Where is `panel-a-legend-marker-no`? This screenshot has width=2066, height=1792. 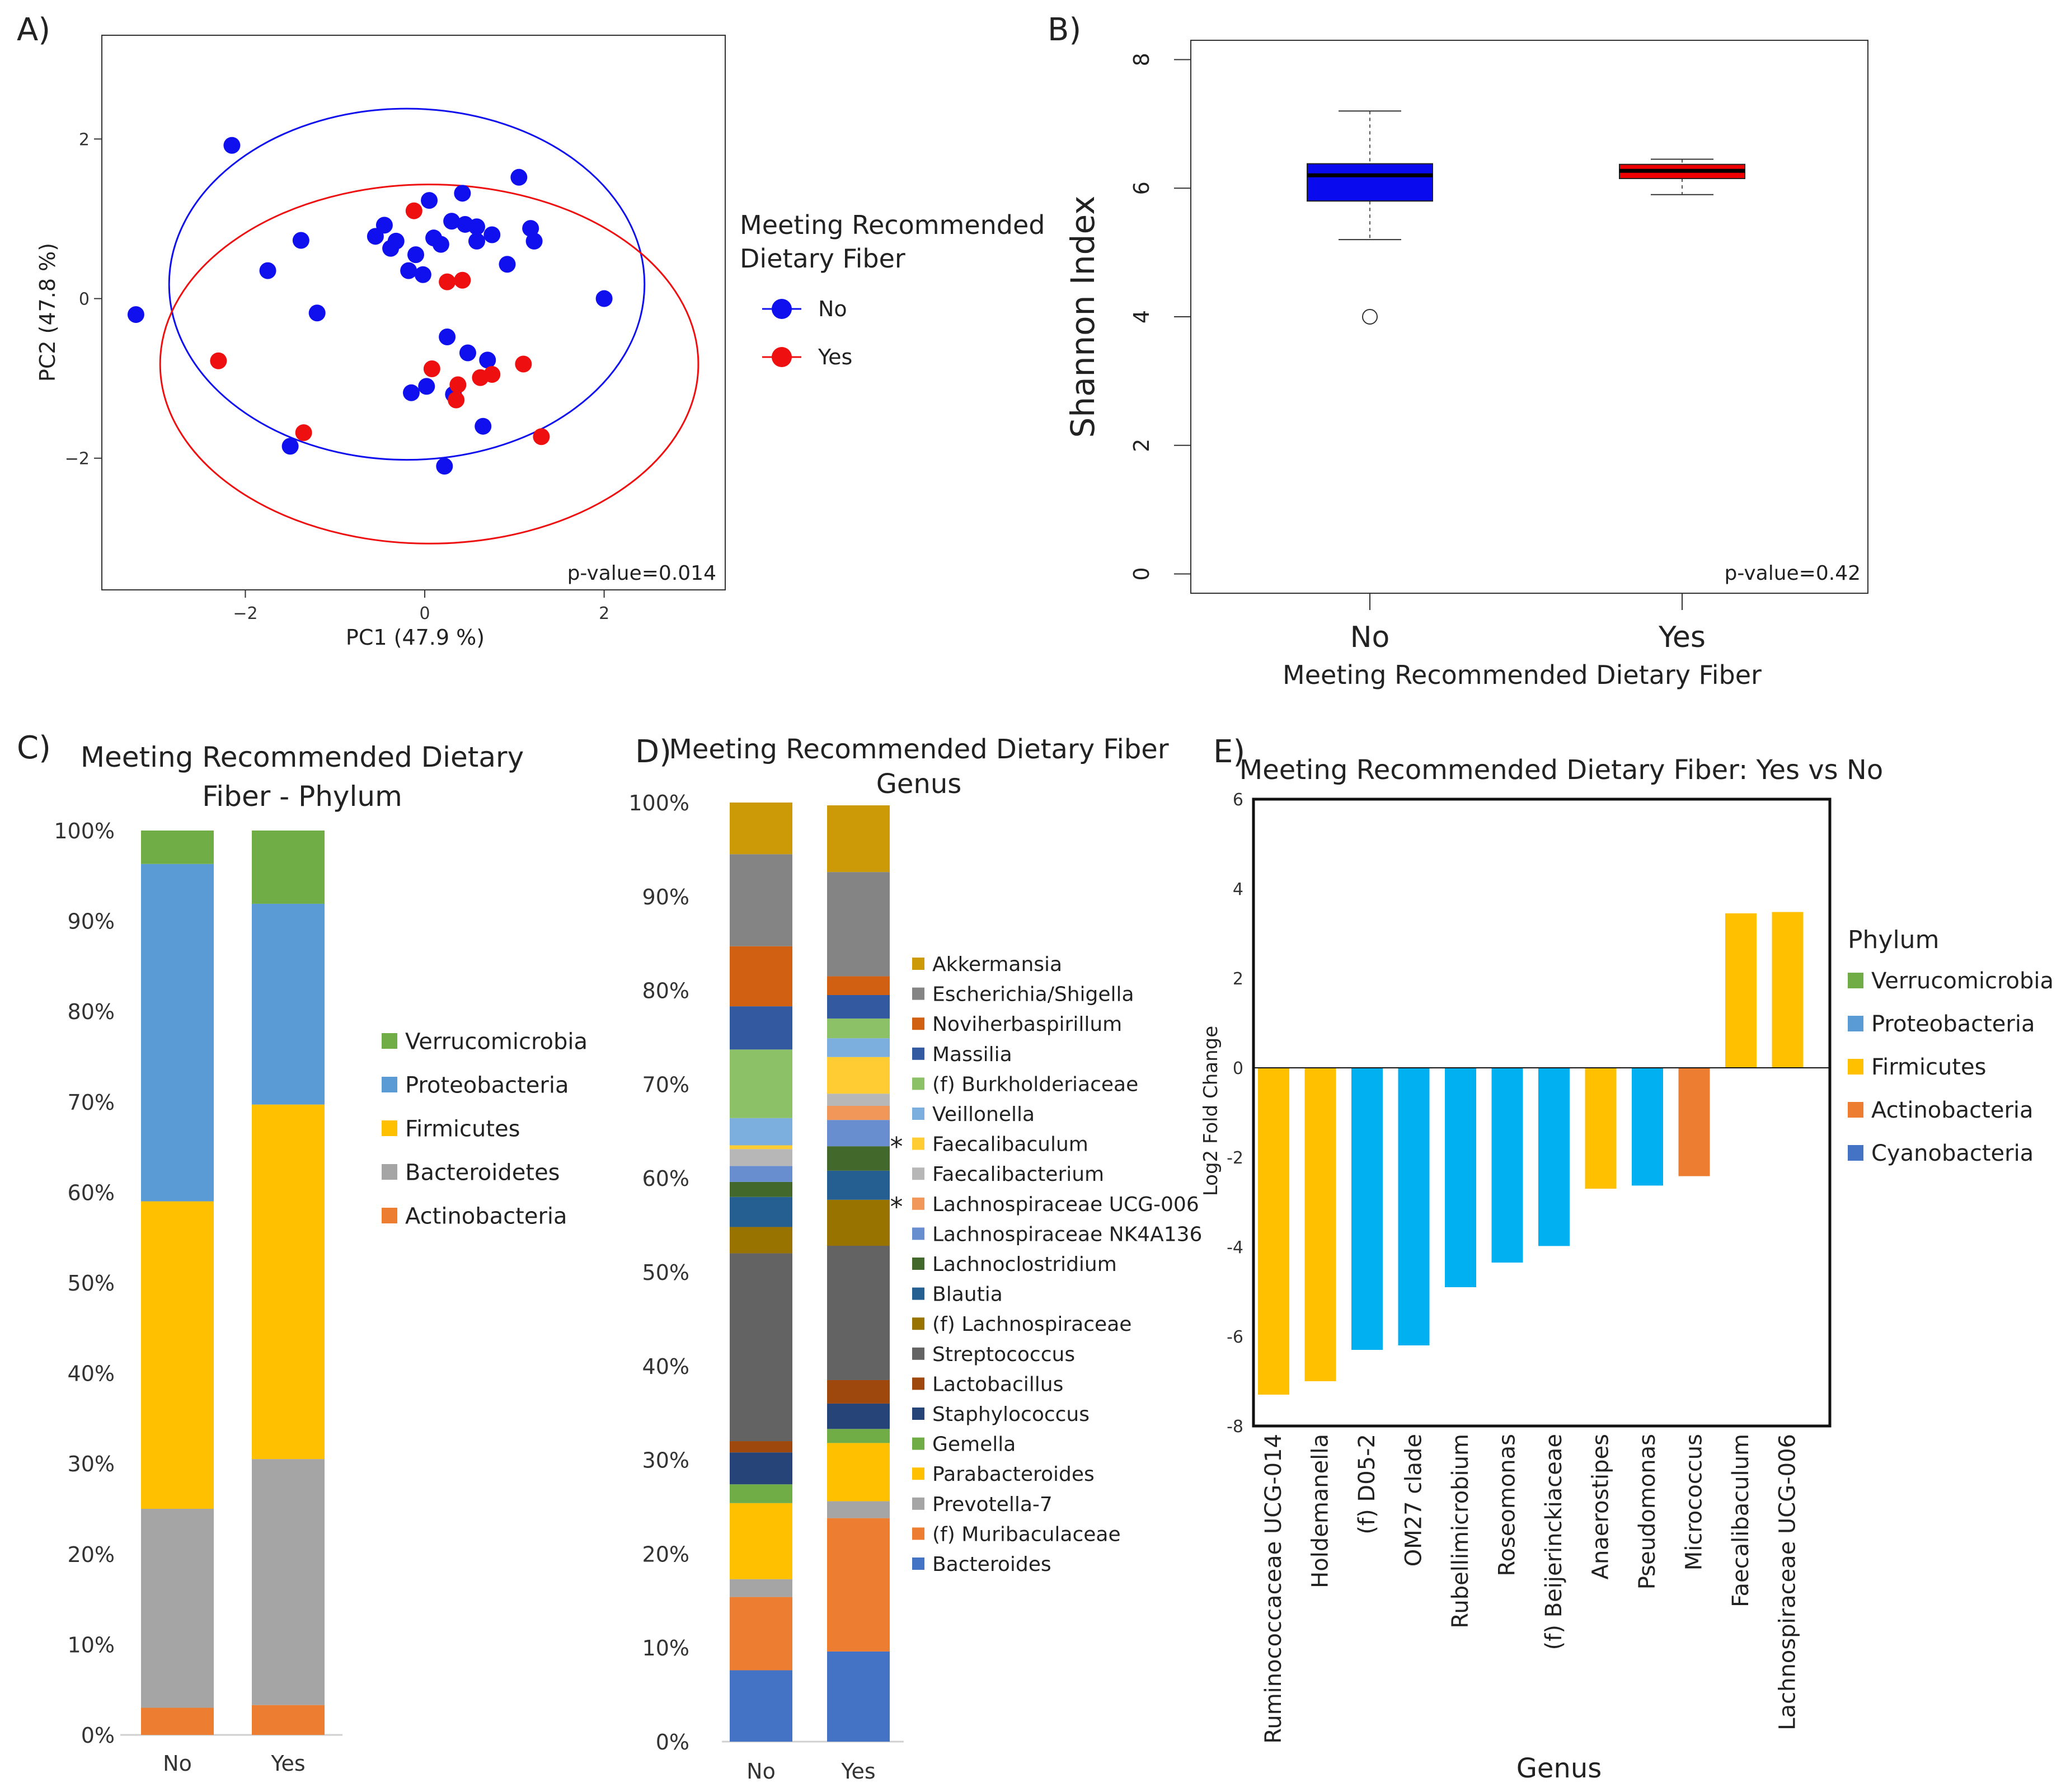
panel-a-legend-marker-no is located at coordinates (782, 309).